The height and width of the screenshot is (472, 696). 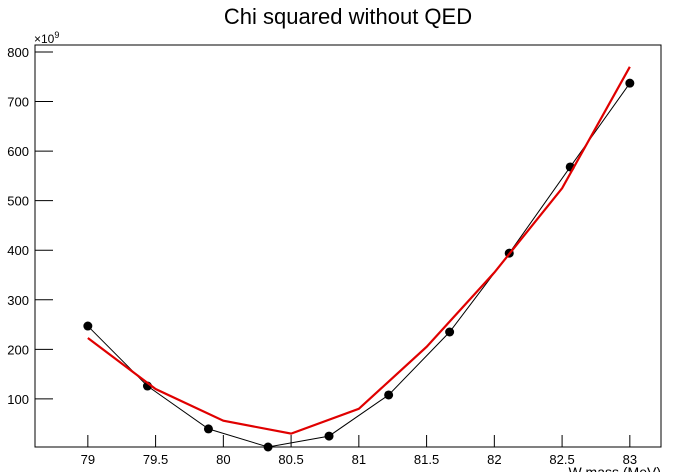 What do you see at coordinates (18, 300) in the screenshot?
I see `y-tick-label: 300` at bounding box center [18, 300].